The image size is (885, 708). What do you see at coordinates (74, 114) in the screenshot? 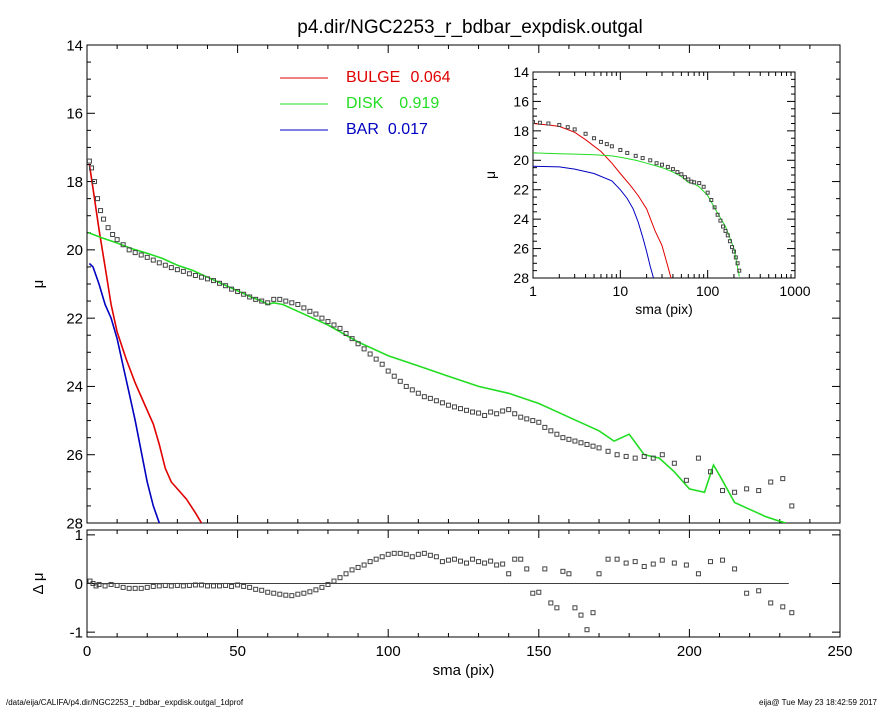
I see `y-tick-label: 16` at bounding box center [74, 114].